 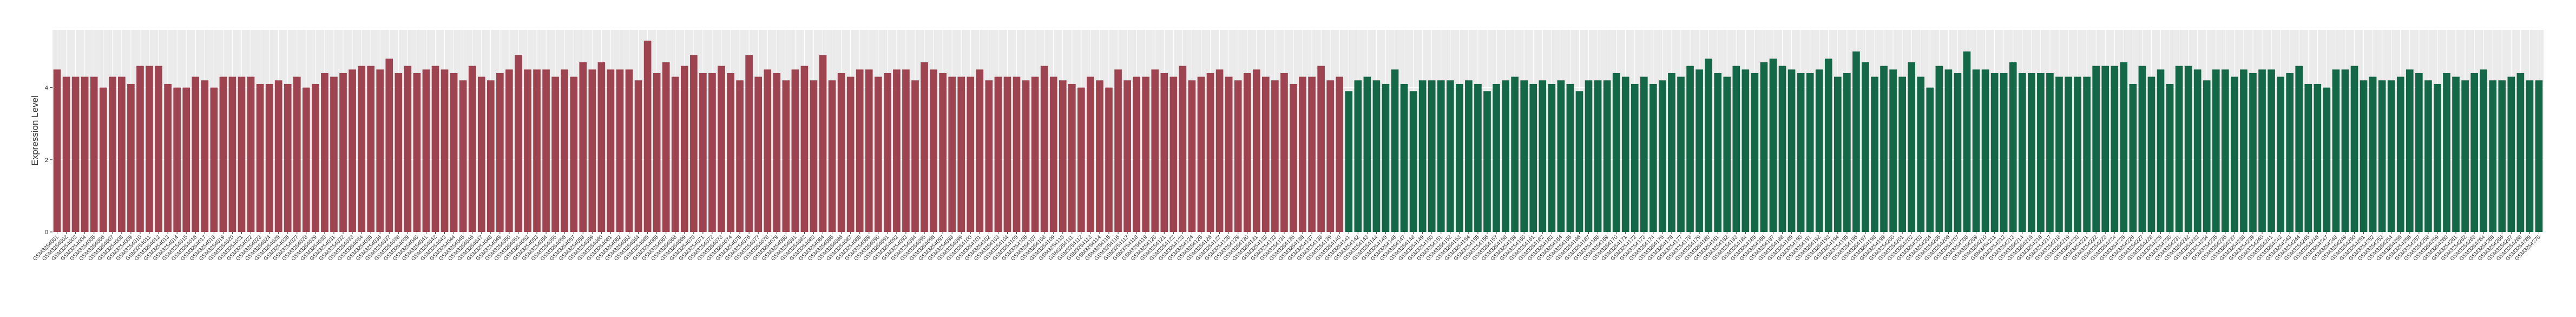 I want to click on y-axis-label: Expression Level, so click(x=35, y=130).